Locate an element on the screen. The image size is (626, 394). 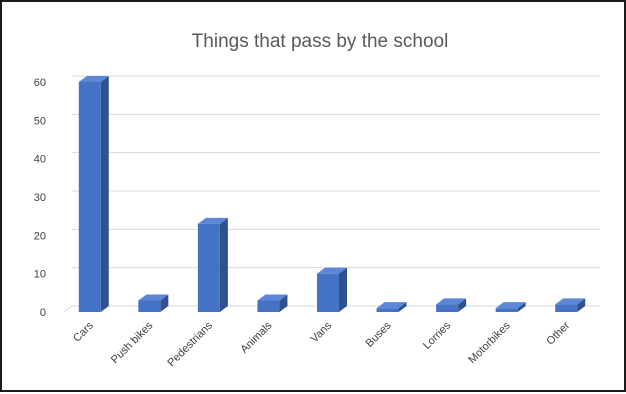
x-tick-label: Lorries is located at coordinates (437, 335).